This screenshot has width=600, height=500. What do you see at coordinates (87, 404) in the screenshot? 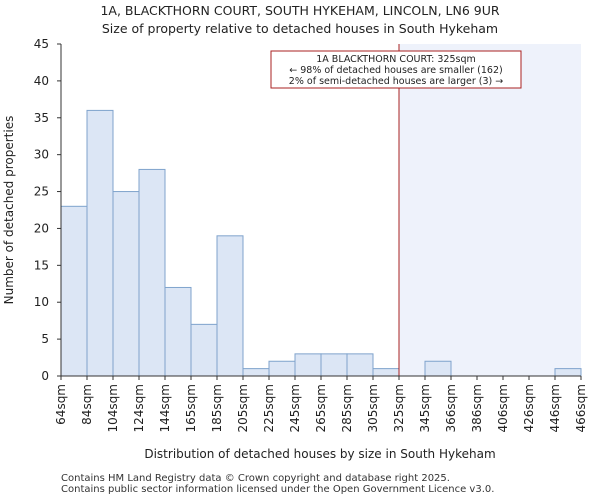
I see `x-tick-label: 84sqm` at bounding box center [87, 404].